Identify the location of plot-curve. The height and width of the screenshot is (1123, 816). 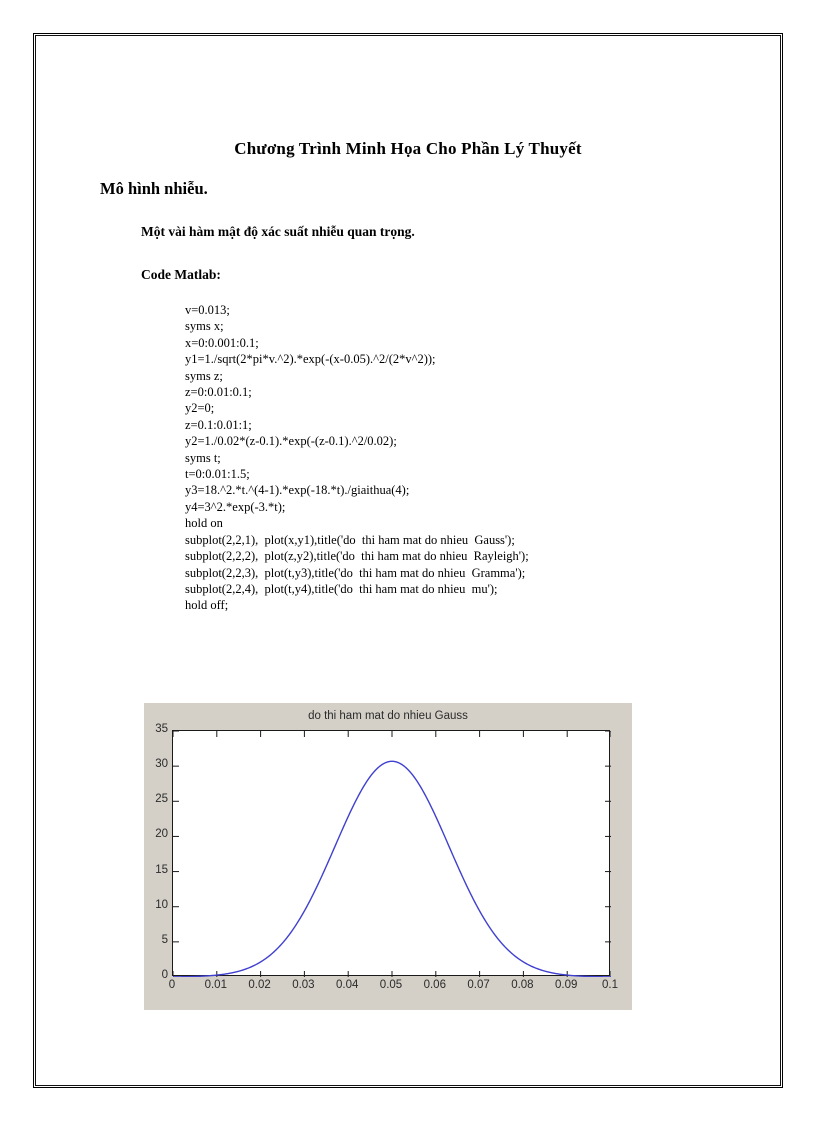
(392, 854).